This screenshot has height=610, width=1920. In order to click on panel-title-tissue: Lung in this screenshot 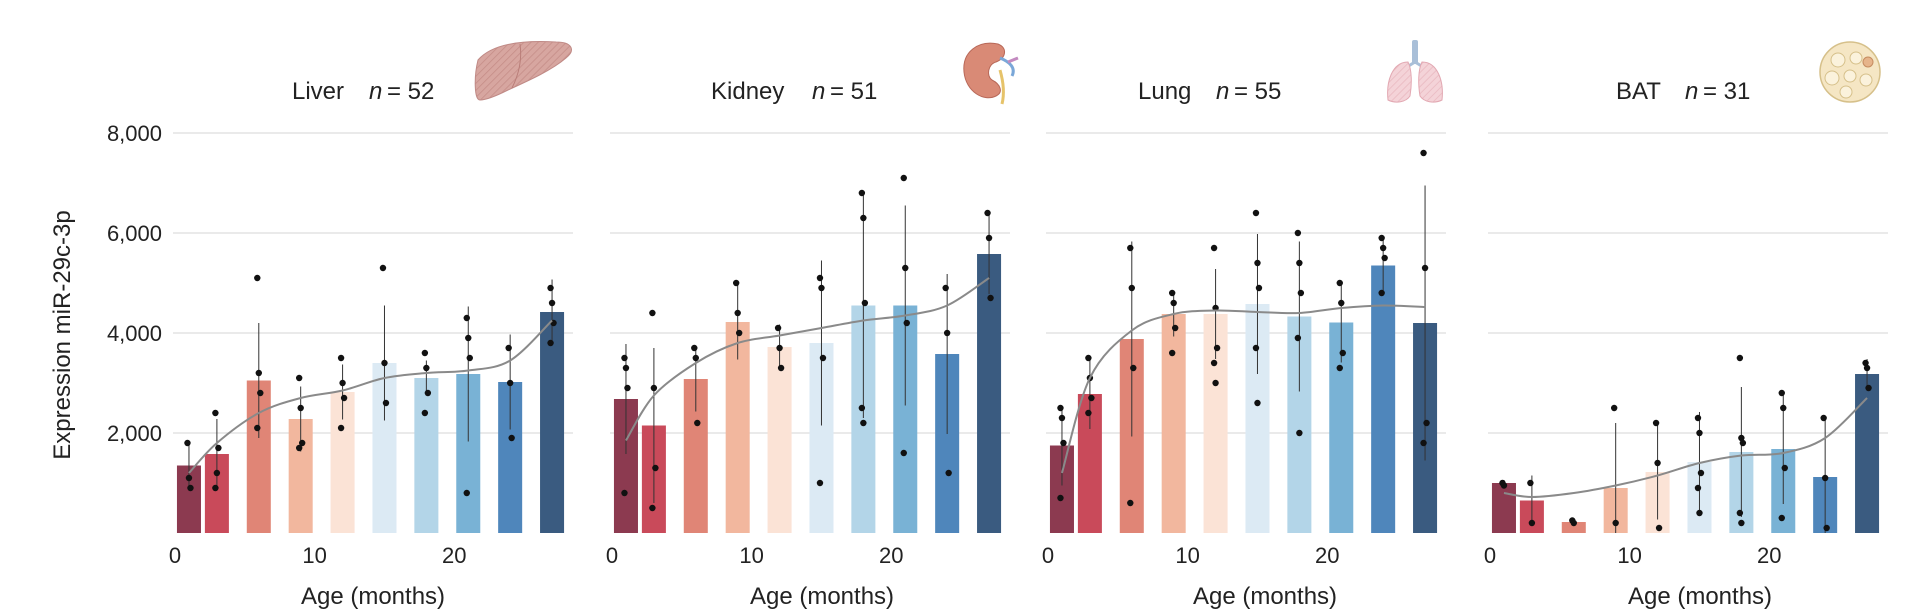, I will do `click(1164, 91)`.